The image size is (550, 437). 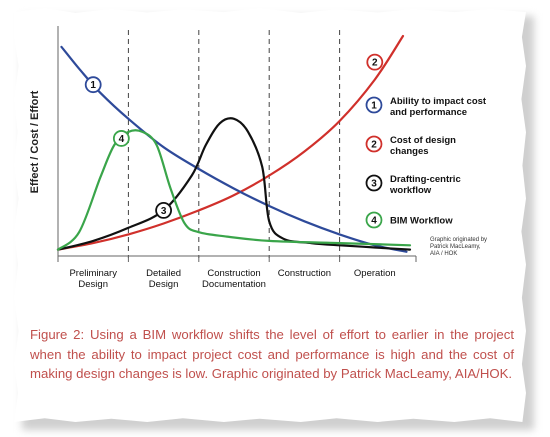 I want to click on legend-entry-label: Cost of design changes, so click(x=423, y=146).